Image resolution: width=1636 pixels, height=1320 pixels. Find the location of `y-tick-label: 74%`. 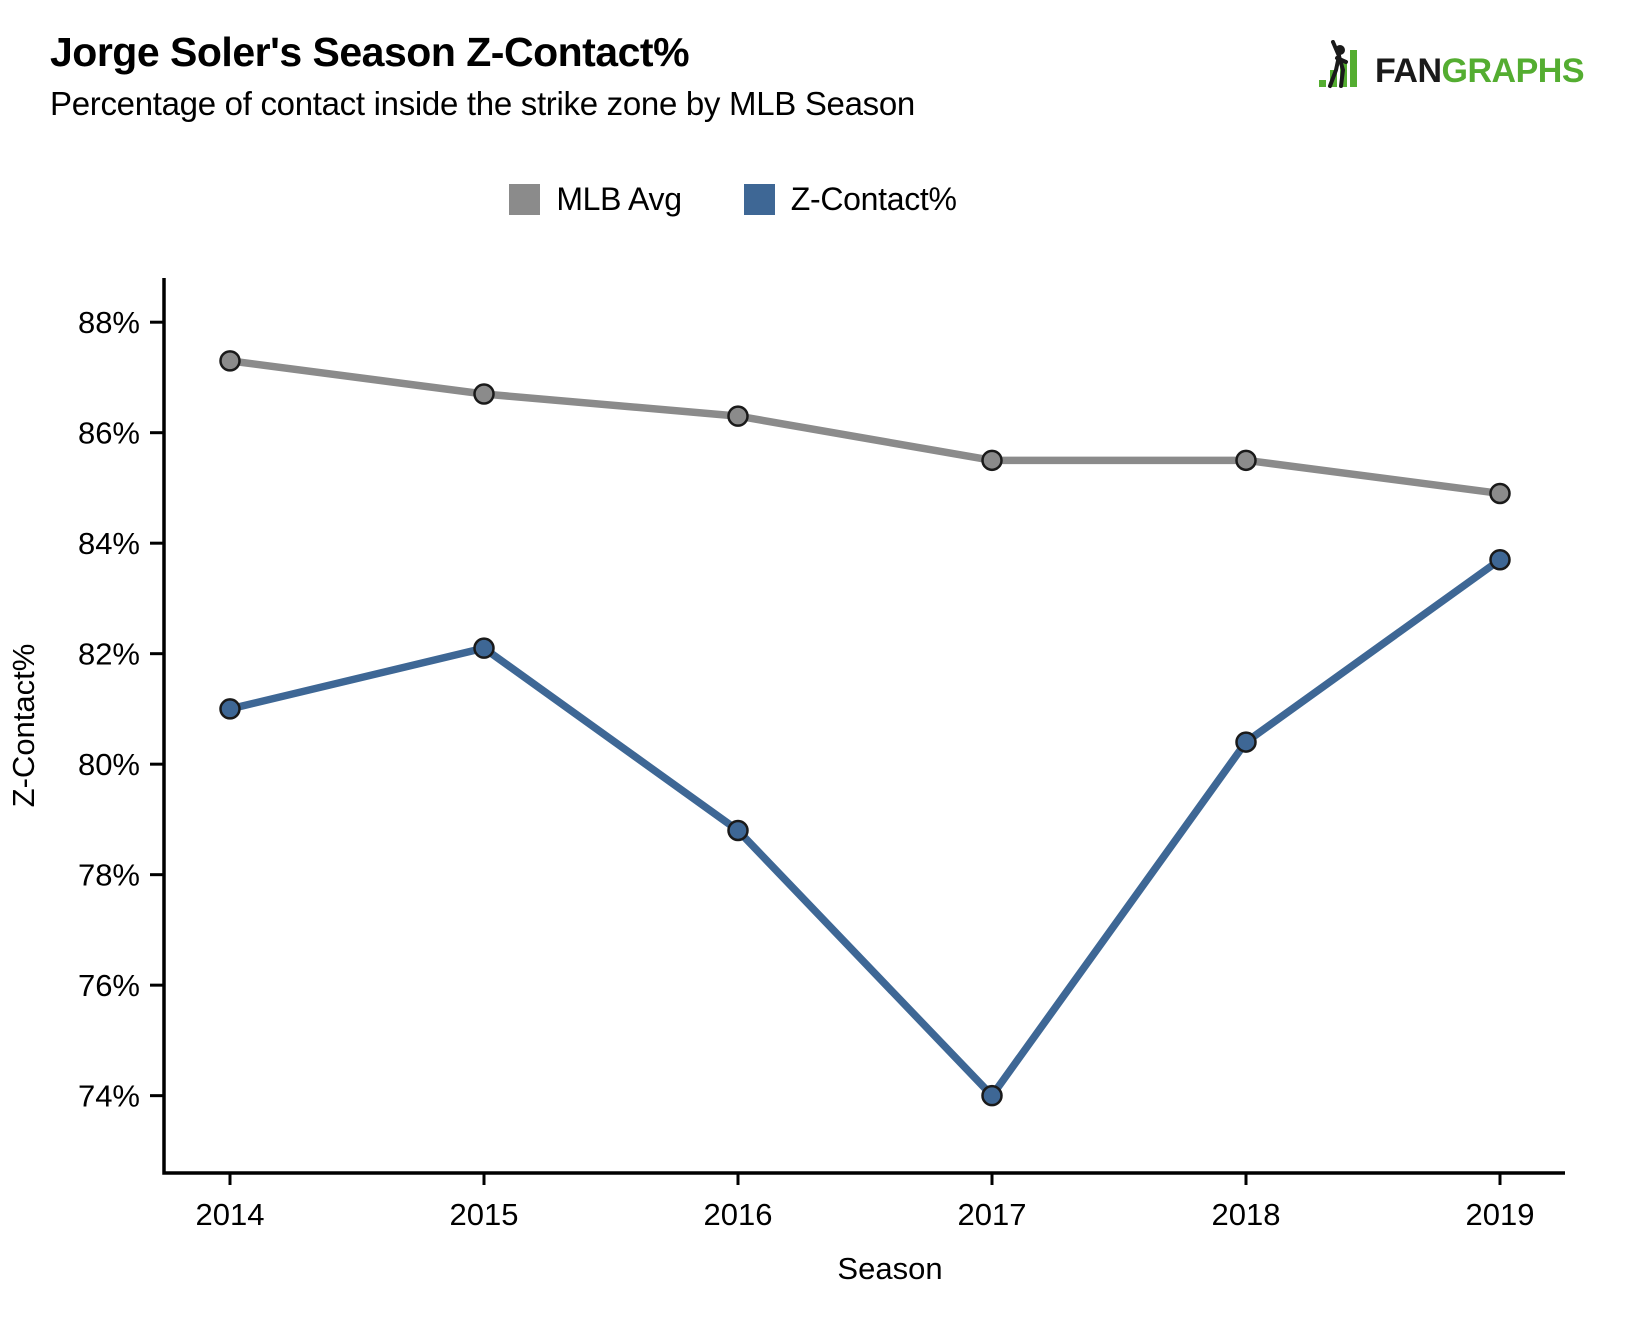

y-tick-label: 74% is located at coordinates (109, 1096).